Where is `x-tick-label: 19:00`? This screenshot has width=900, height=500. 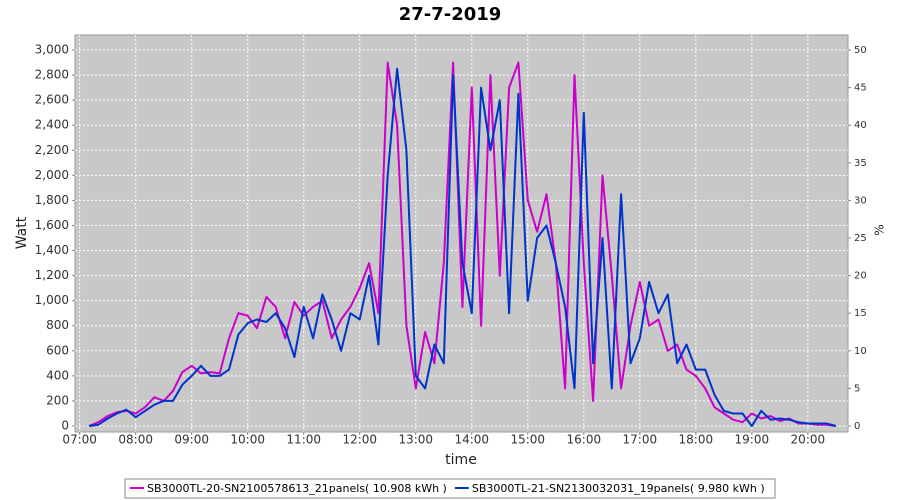 x-tick-label: 19:00 is located at coordinates (752, 440).